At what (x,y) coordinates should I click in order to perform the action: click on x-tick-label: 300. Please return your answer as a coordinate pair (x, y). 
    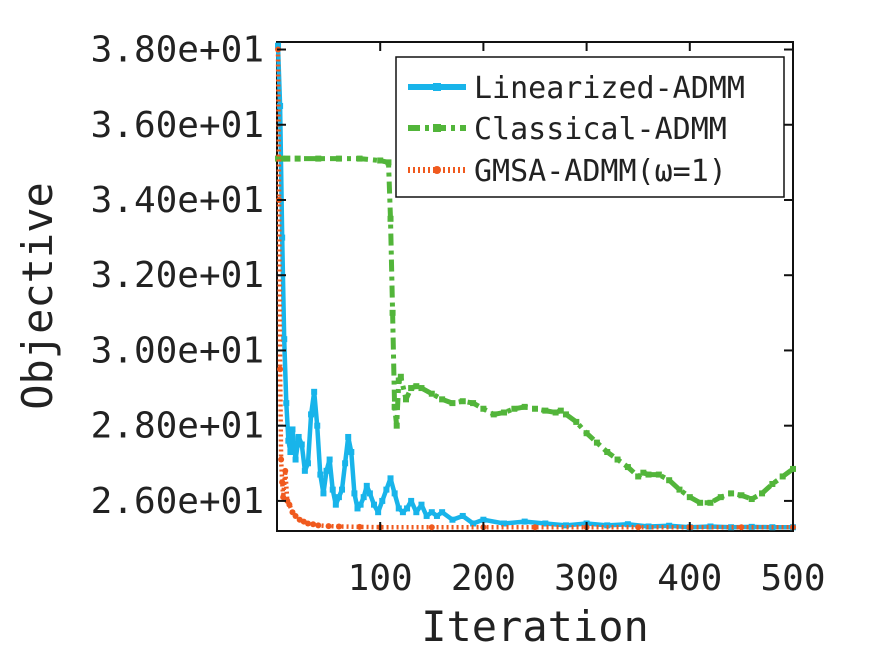
    Looking at the image, I should click on (586, 578).